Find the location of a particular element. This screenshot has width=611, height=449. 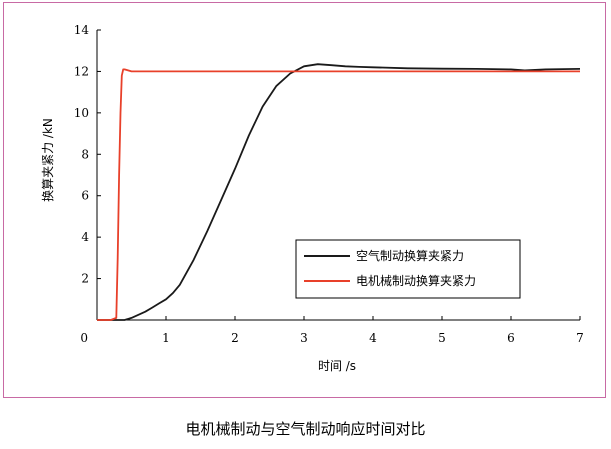

y-origin-label: 0 is located at coordinates (84, 338).